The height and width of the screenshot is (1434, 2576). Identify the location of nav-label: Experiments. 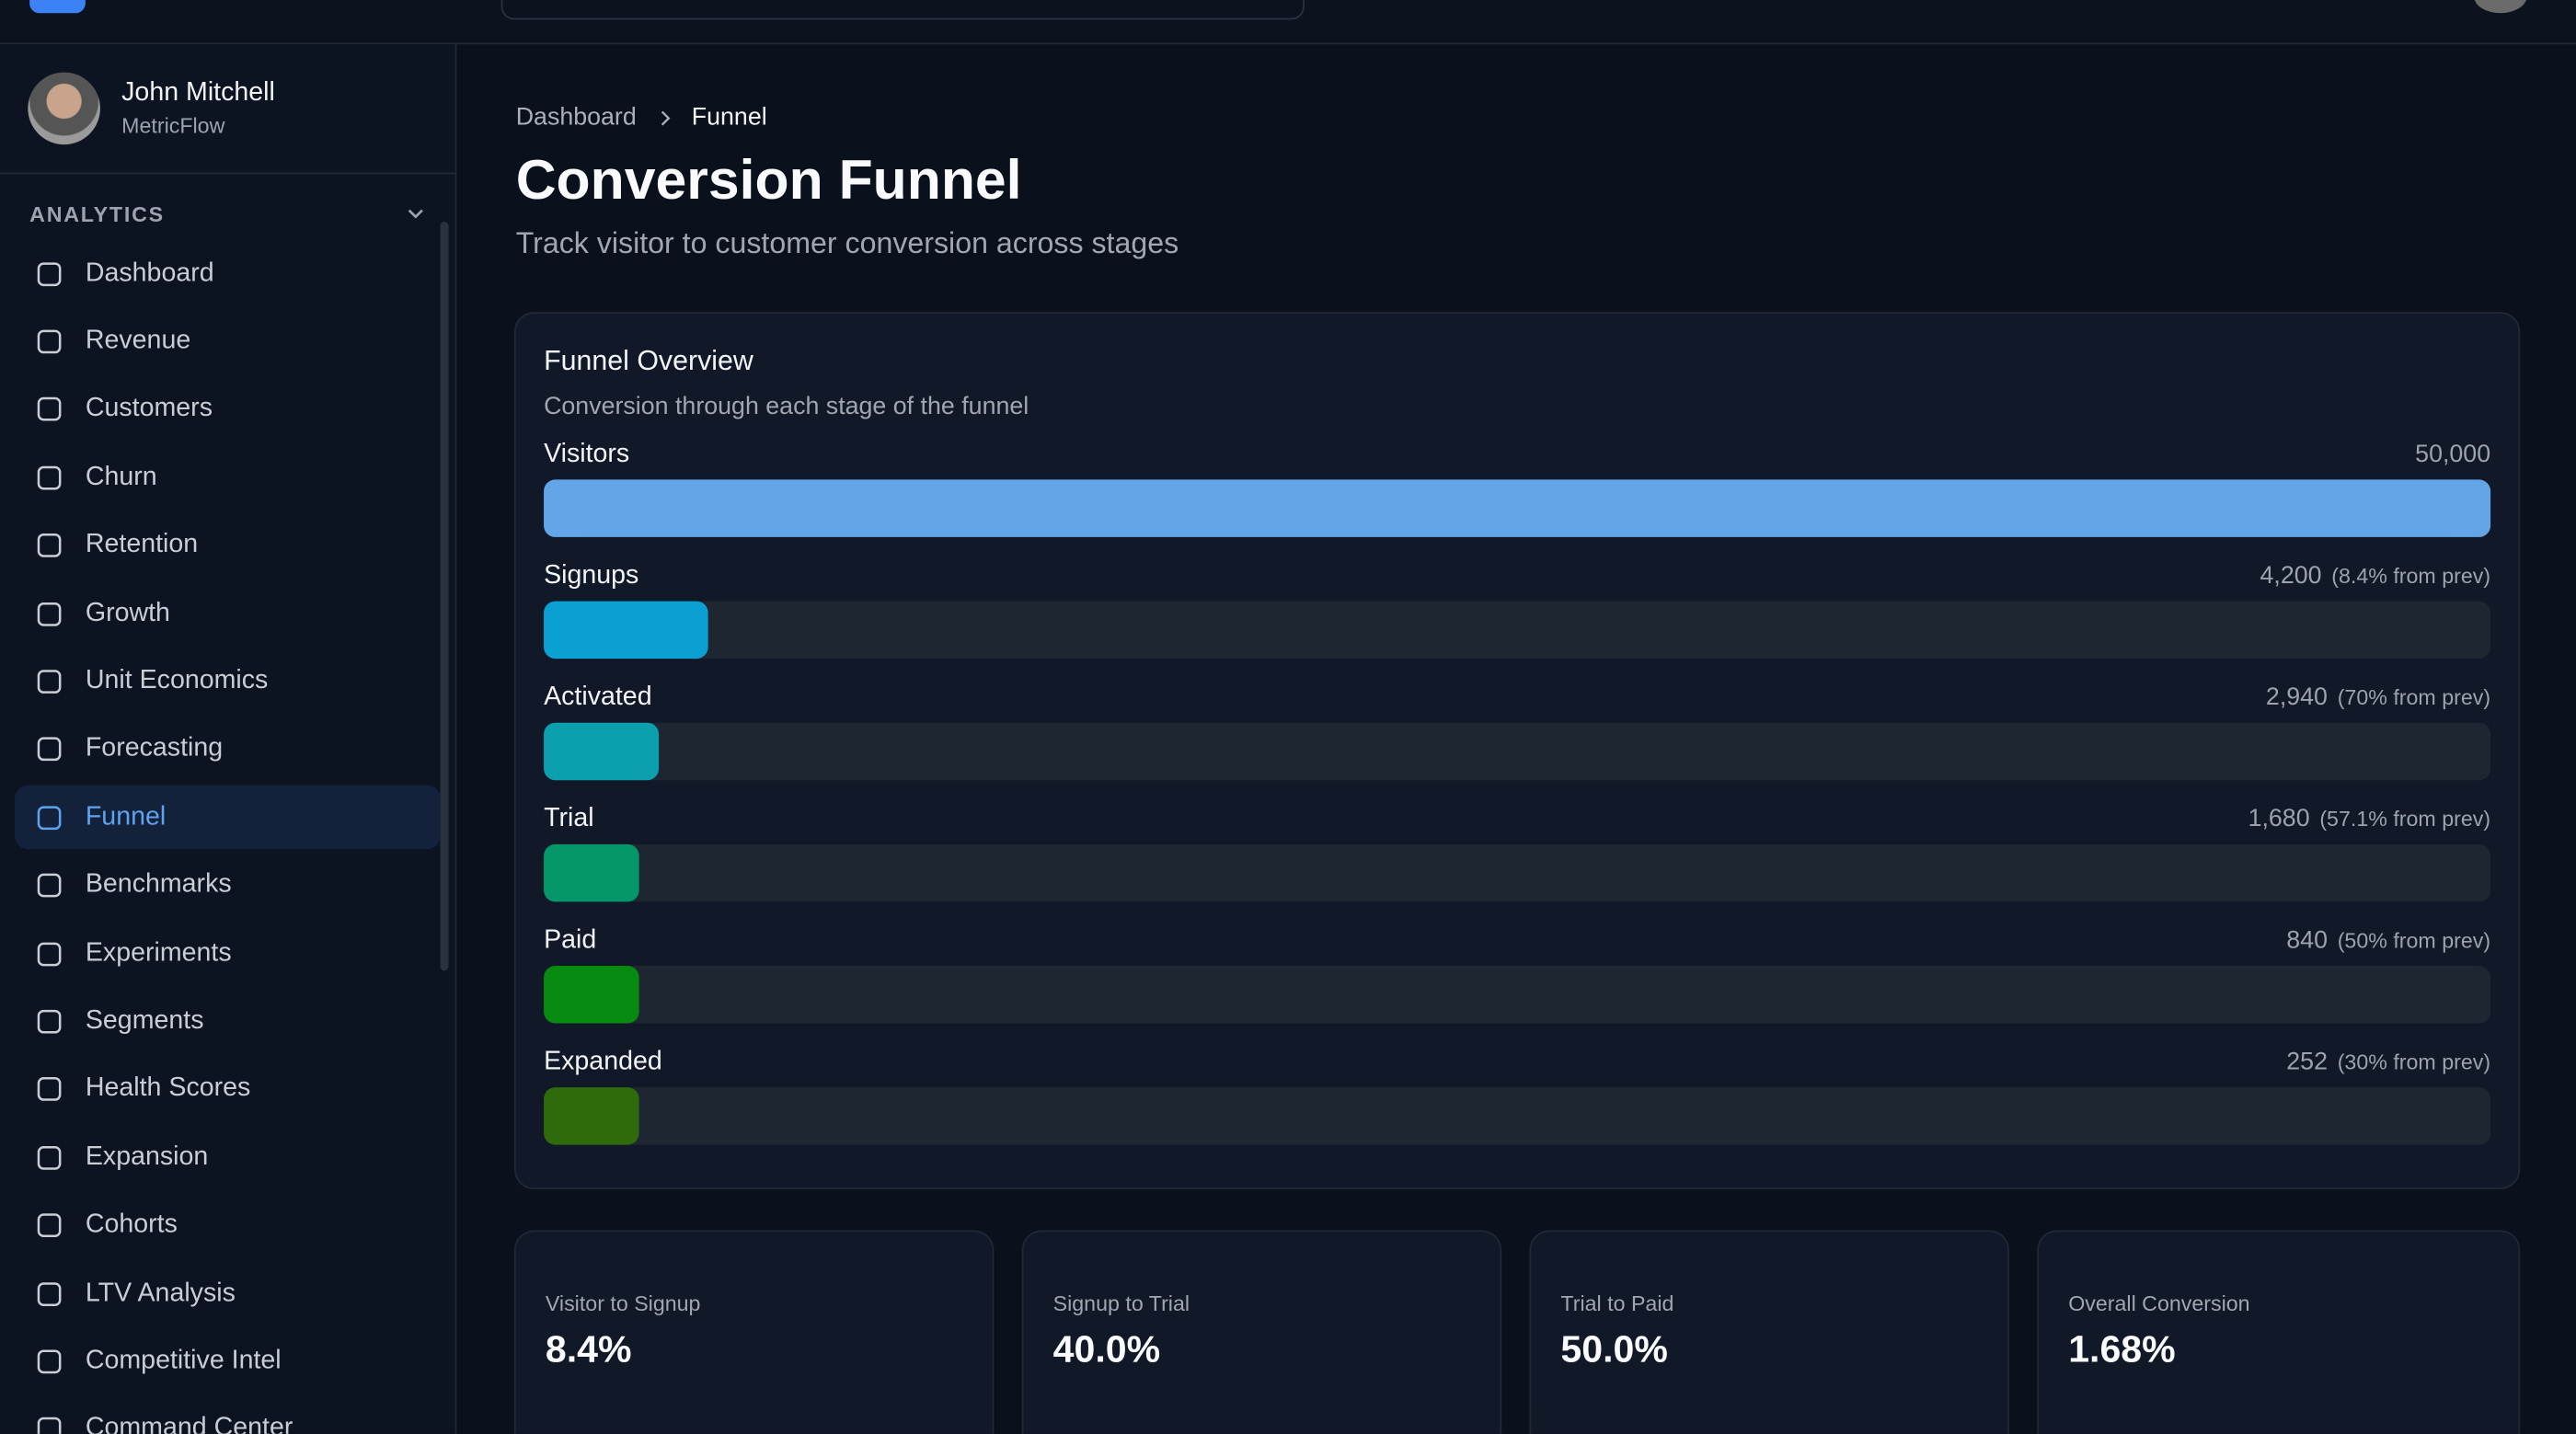
(158, 952).